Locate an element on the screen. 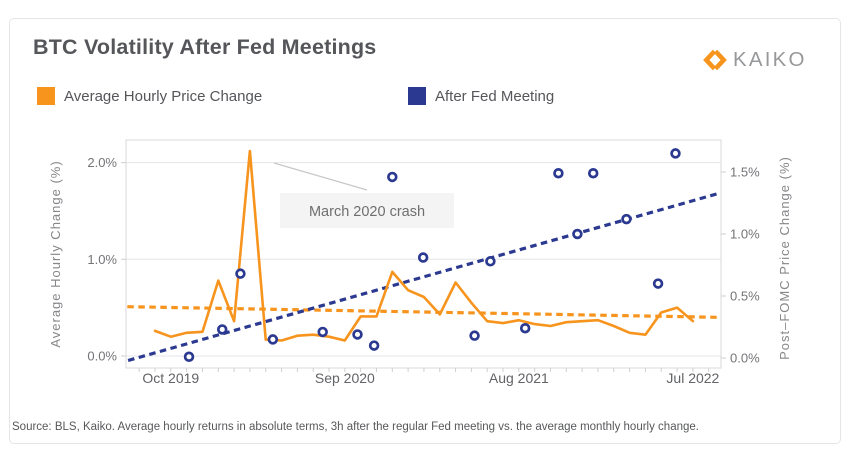 This screenshot has width=850, height=455. x-axis-tick-label: Aug 2021 is located at coordinates (519, 378).